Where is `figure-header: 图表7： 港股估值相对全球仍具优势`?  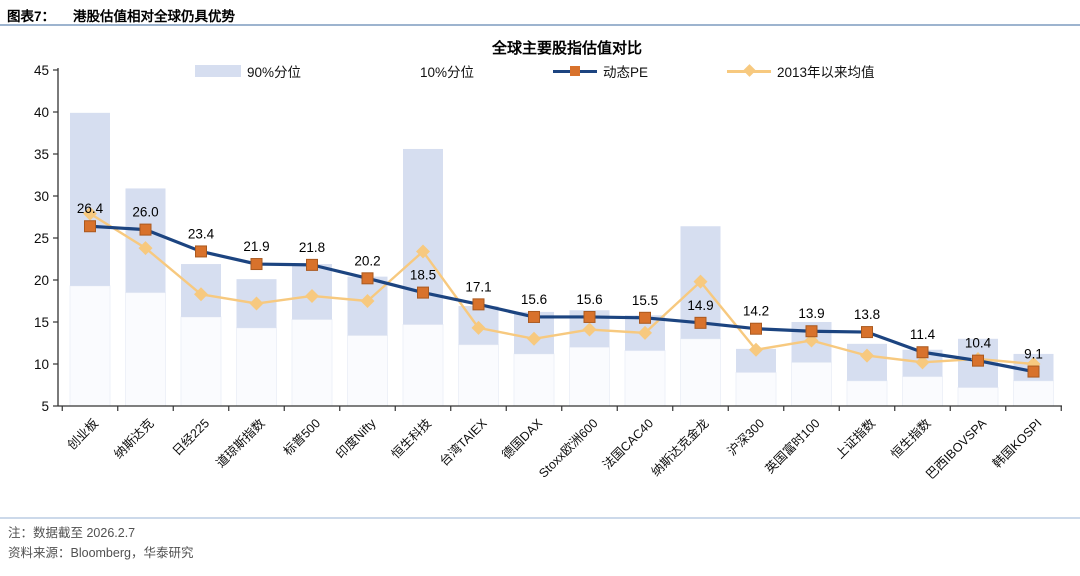
figure-header: 图表7： 港股估值相对全球仍具优势 is located at coordinates (121, 15).